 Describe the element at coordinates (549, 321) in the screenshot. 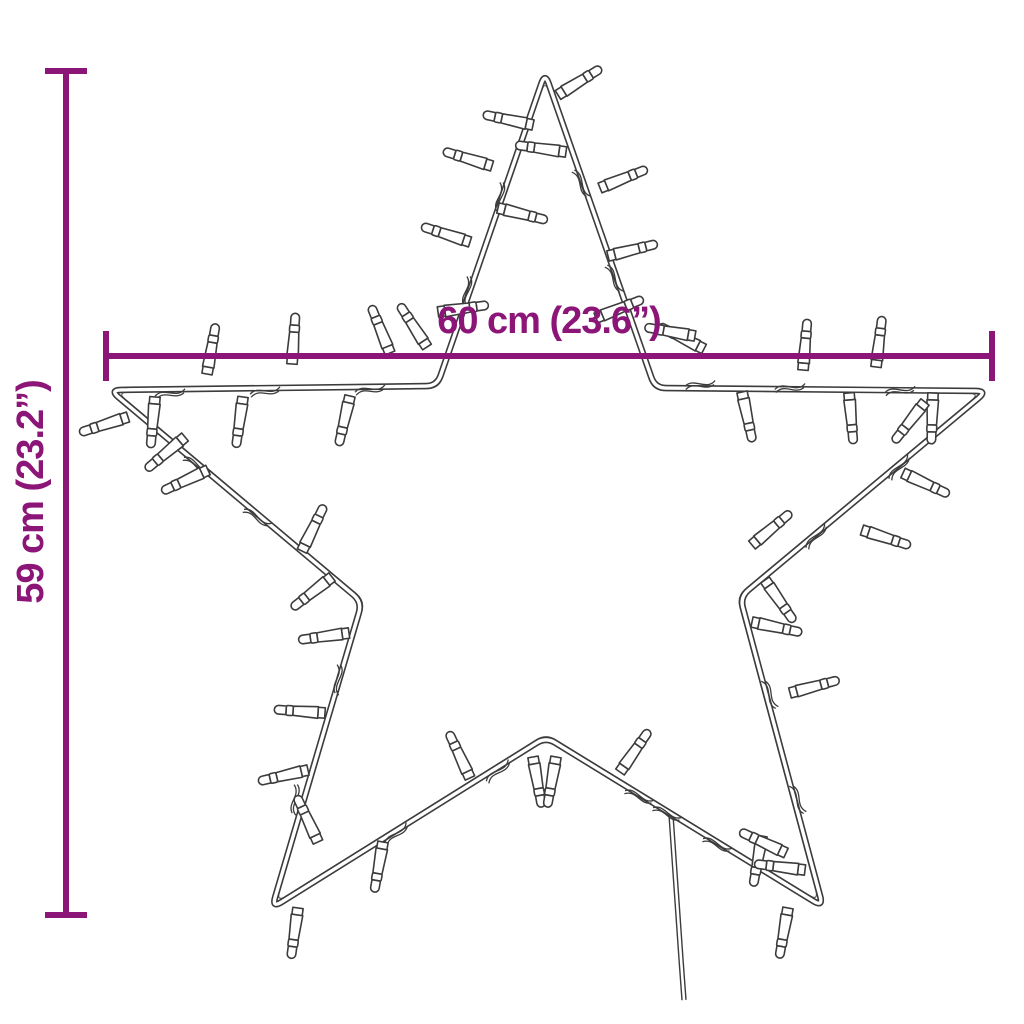

I see `width-dimension-label: 60 cm (23.6”)` at that location.